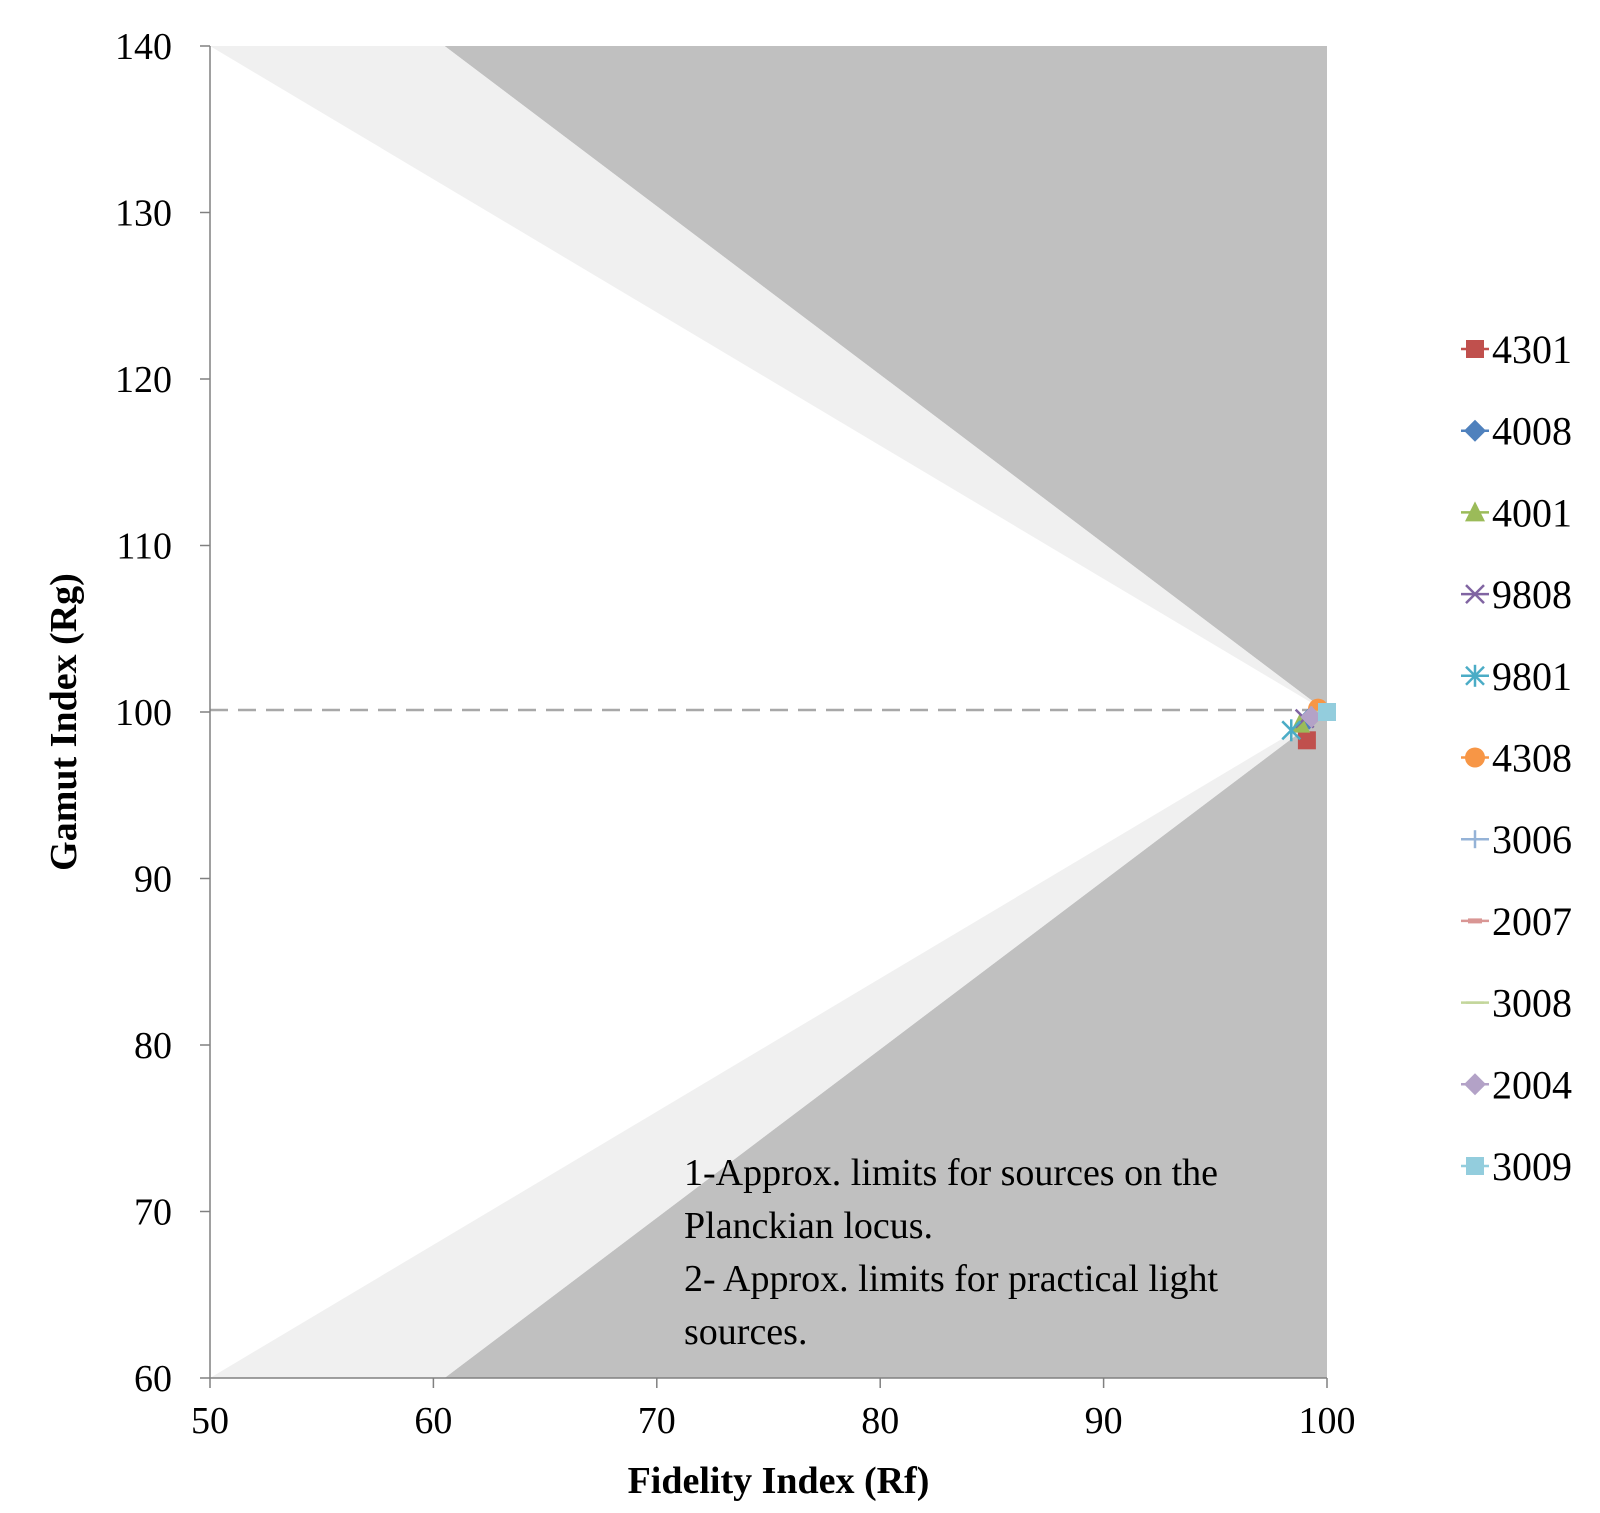 This screenshot has height=1513, width=1600. I want to click on legend-item-9808: 9808, so click(1516, 594).